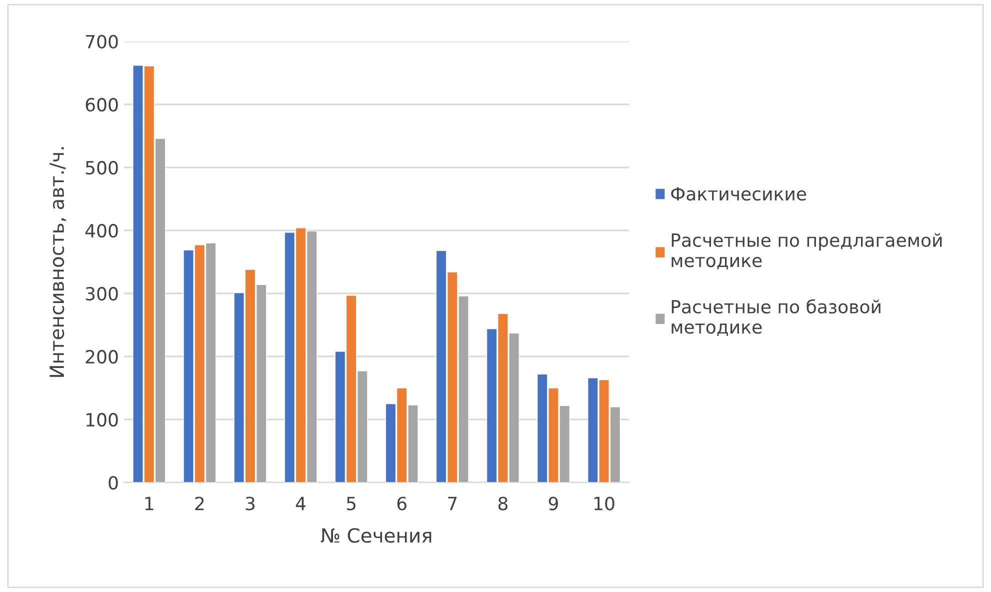 The height and width of the screenshot is (592, 991). I want to click on y-axis-title: Интенсивность, авт./ч., so click(58, 262).